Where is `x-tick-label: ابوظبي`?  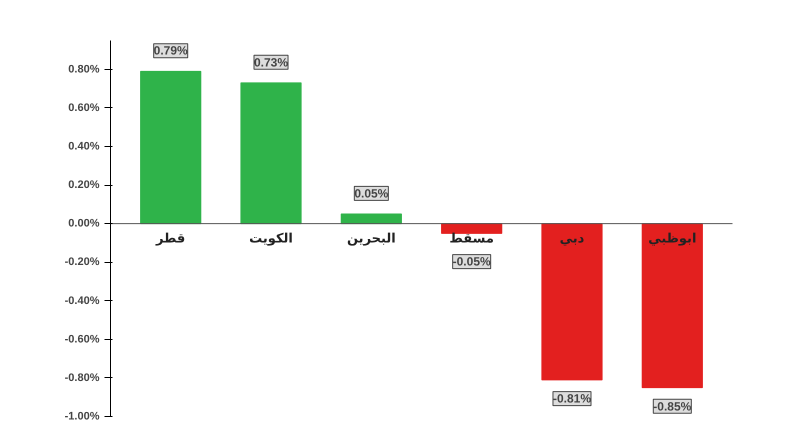 x-tick-label: ابوظبي is located at coordinates (672, 238).